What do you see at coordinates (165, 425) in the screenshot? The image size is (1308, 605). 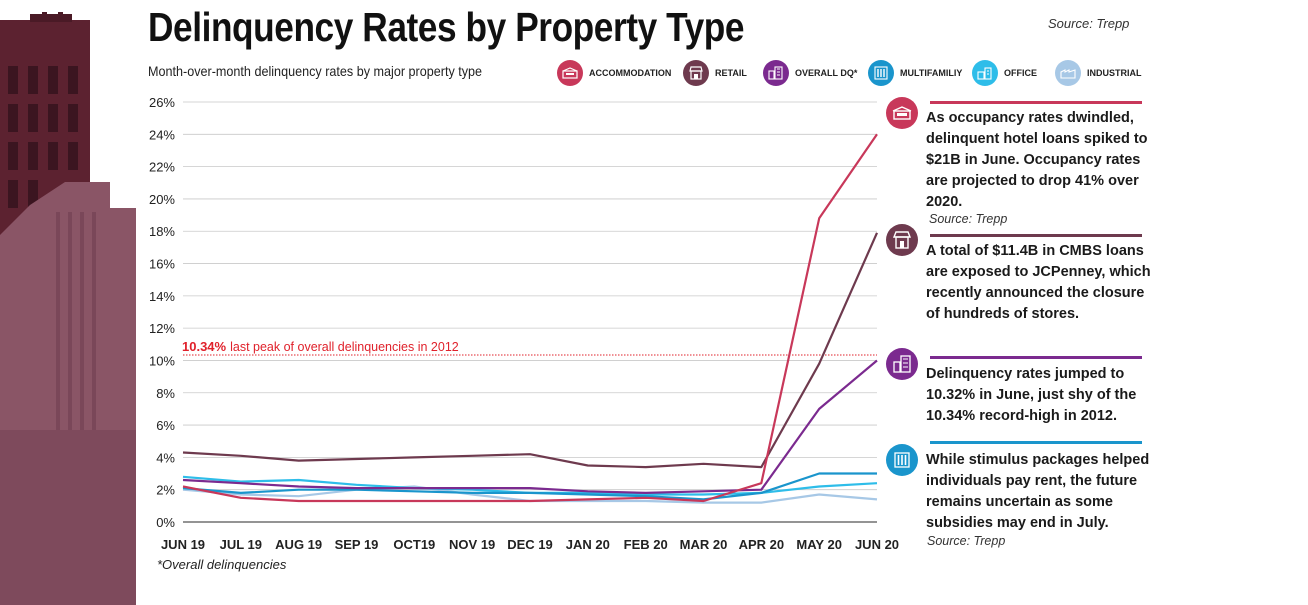 I see `y-tick-label: 6%` at bounding box center [165, 425].